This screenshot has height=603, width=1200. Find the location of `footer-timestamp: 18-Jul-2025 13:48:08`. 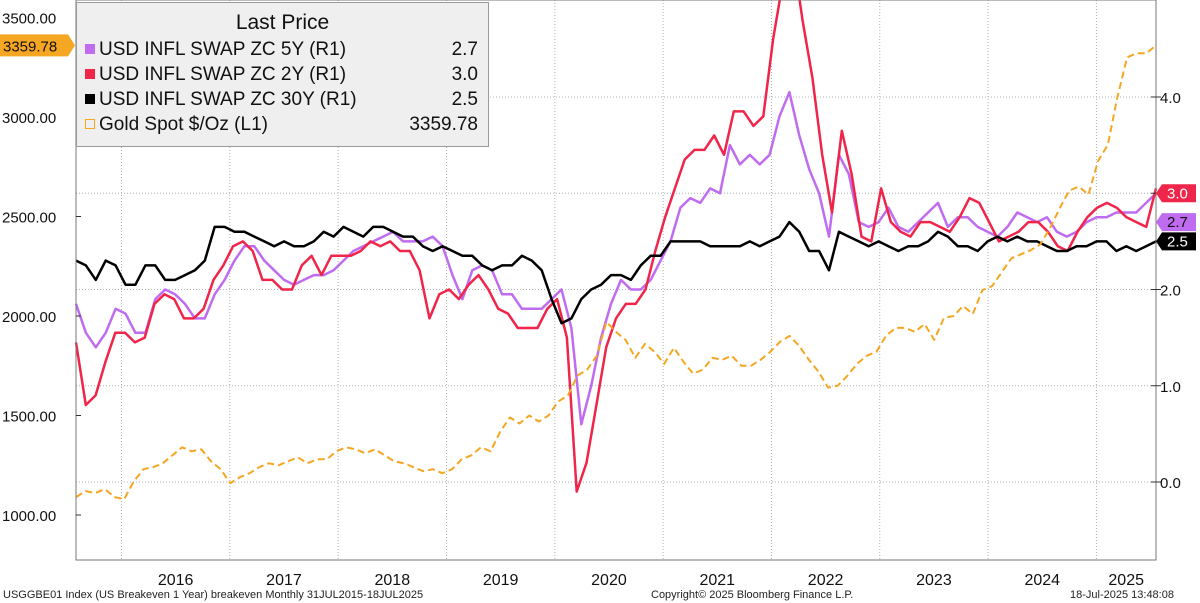

footer-timestamp: 18-Jul-2025 13:48:08 is located at coordinates (1122, 595).